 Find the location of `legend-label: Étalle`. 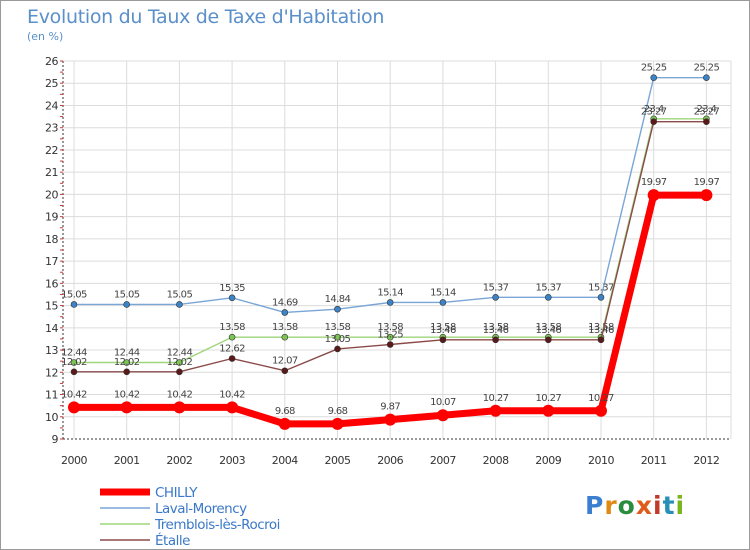

legend-label: Étalle is located at coordinates (172, 540).